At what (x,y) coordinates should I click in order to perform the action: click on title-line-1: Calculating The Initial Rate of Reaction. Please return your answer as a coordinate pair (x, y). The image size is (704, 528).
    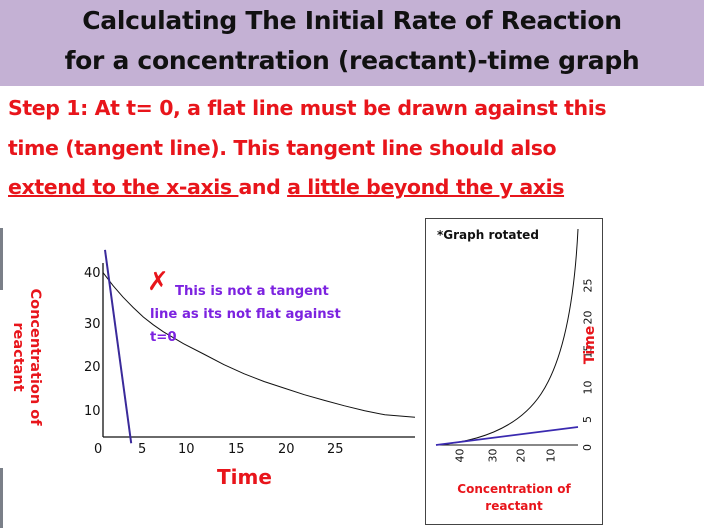
    Looking at the image, I should click on (352, 20).